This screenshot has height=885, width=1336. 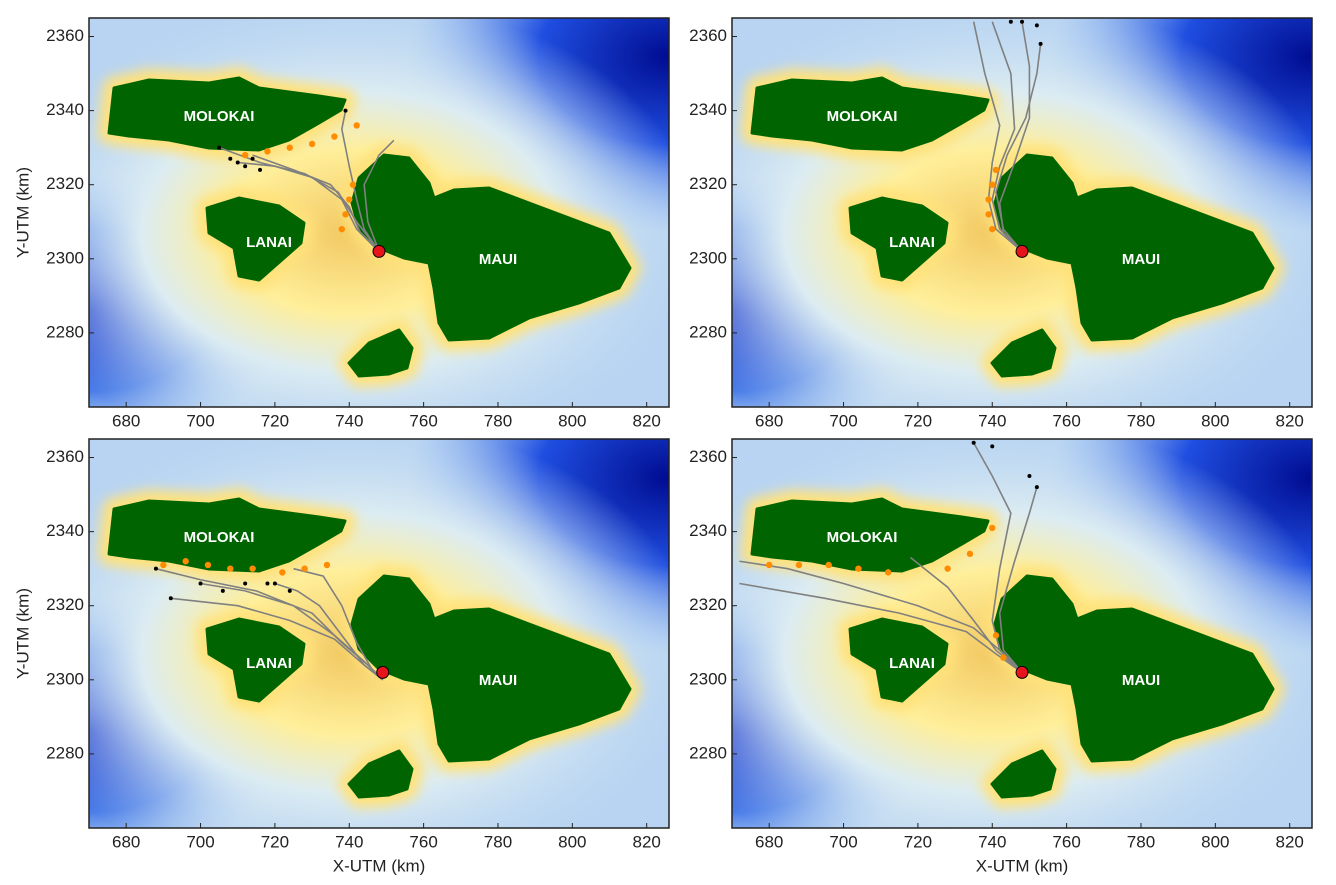 What do you see at coordinates (275, 420) in the screenshot?
I see `x-tick-label: 720` at bounding box center [275, 420].